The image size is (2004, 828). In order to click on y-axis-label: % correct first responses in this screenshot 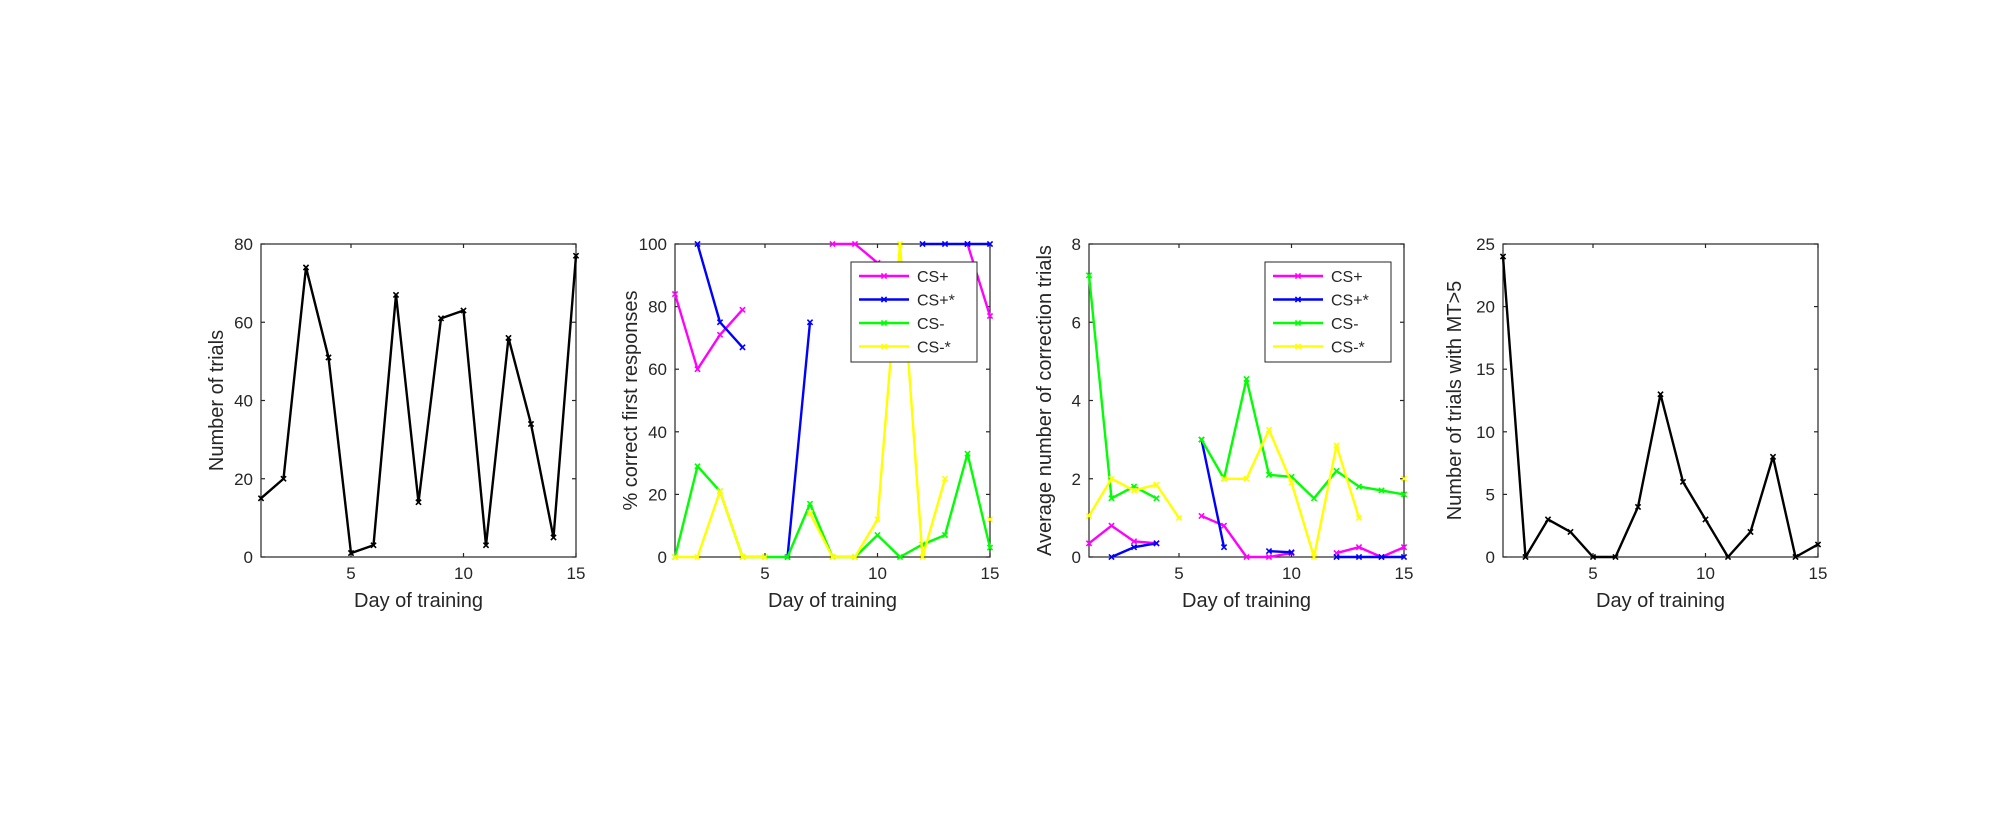, I will do `click(631, 400)`.